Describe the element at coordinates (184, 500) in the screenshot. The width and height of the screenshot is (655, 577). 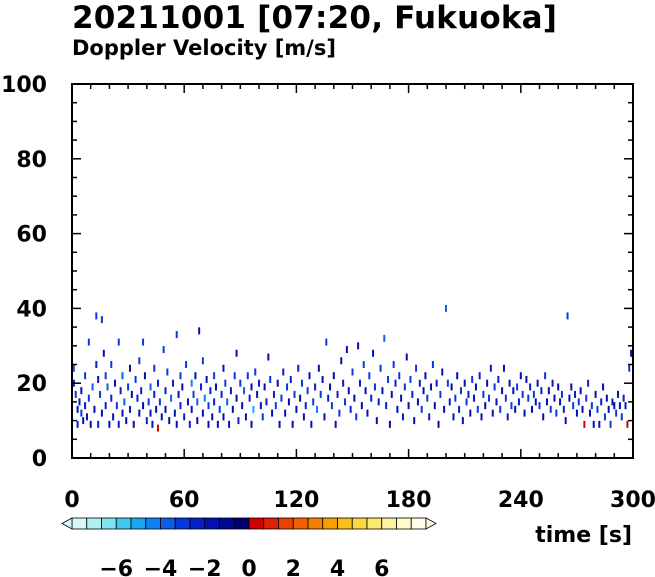
I see `x-tick-label: 60` at that location.